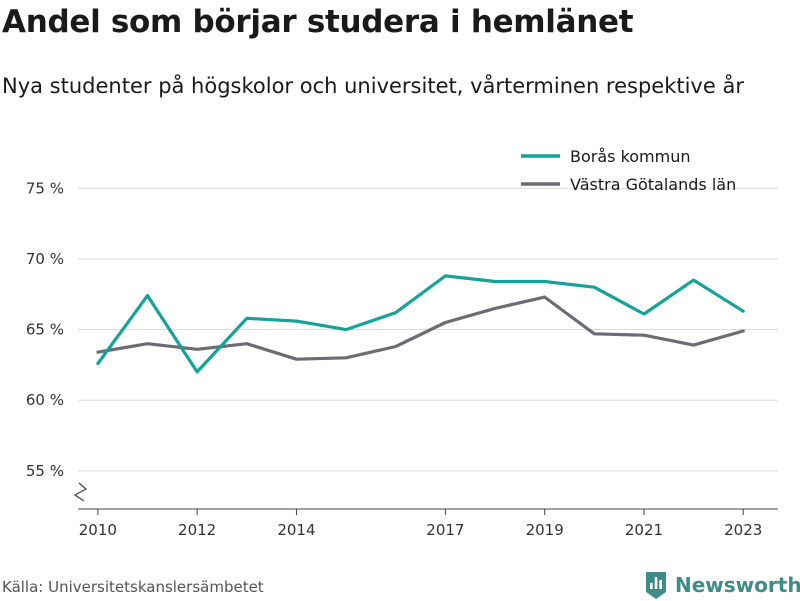 This screenshot has height=601, width=800. I want to click on x-tick-label: 2010, so click(98, 530).